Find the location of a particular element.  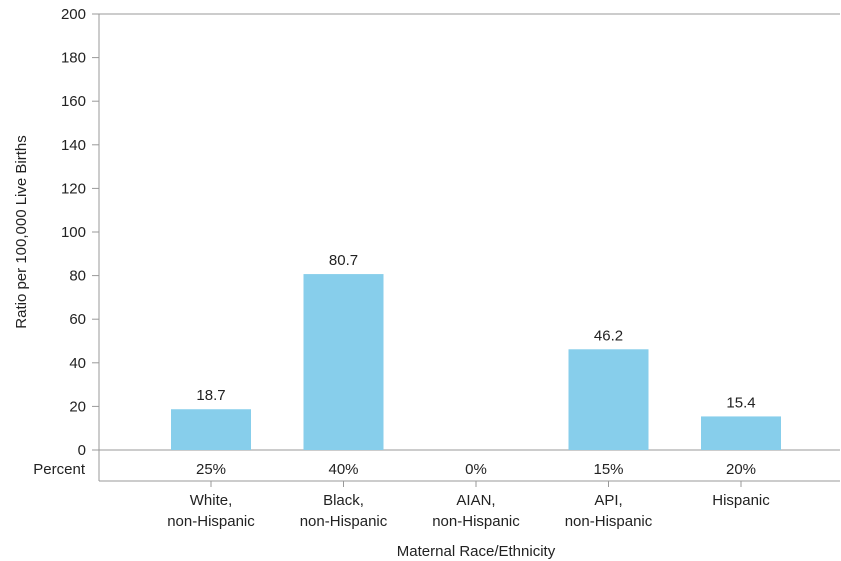

percent-value: 15% is located at coordinates (608, 469).